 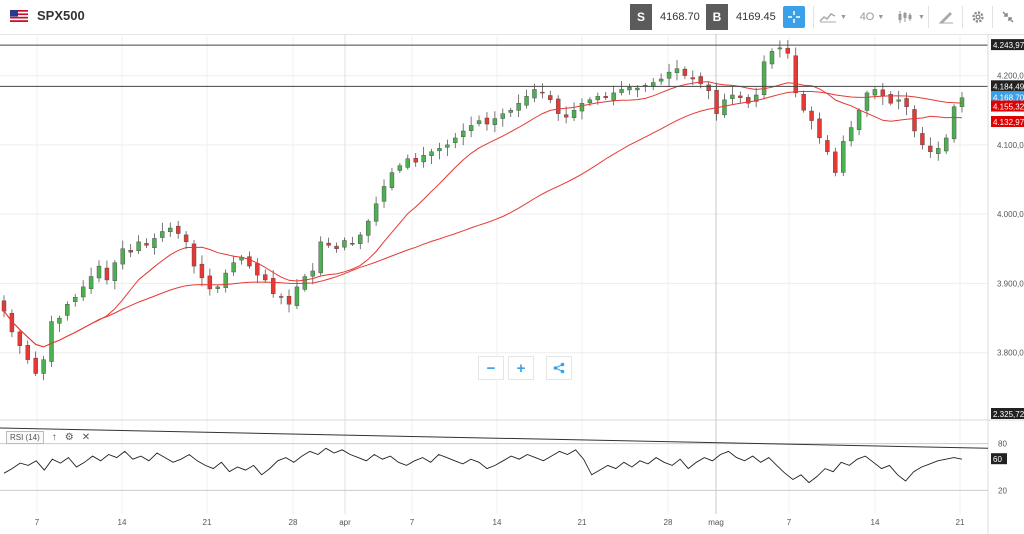 I want to click on price-tag: 4.132,97, so click(x=1008, y=122).